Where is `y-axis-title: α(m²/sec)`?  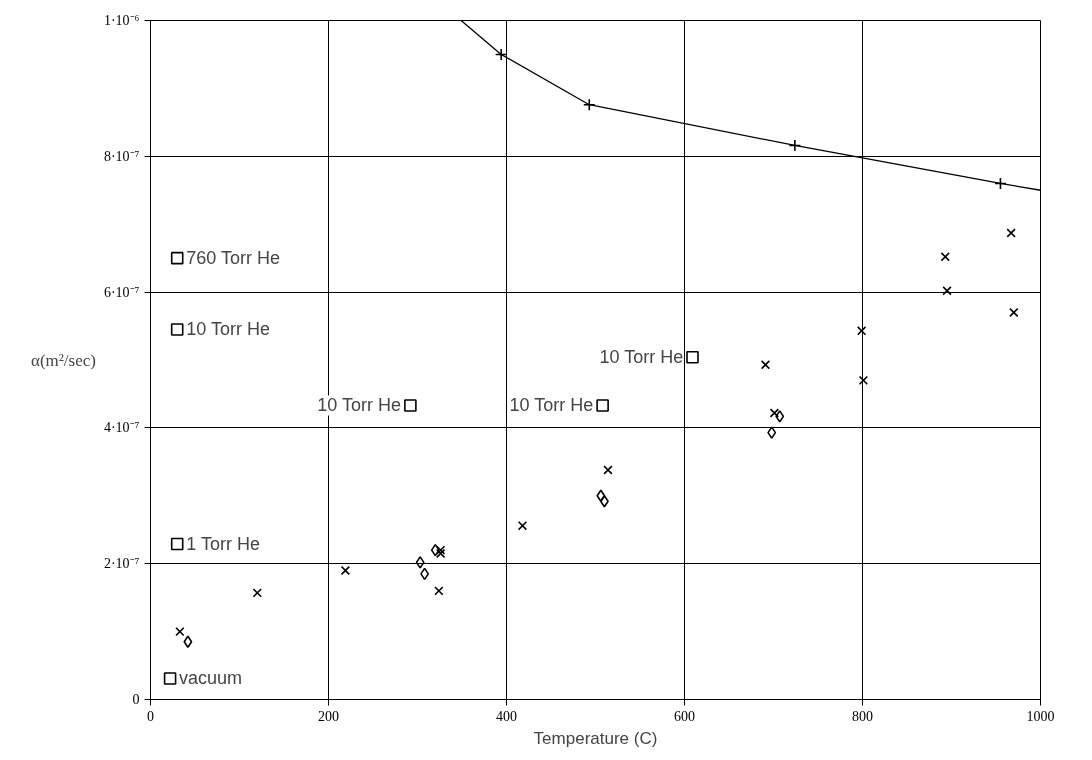 y-axis-title: α(m²/sec) is located at coordinates (63, 360).